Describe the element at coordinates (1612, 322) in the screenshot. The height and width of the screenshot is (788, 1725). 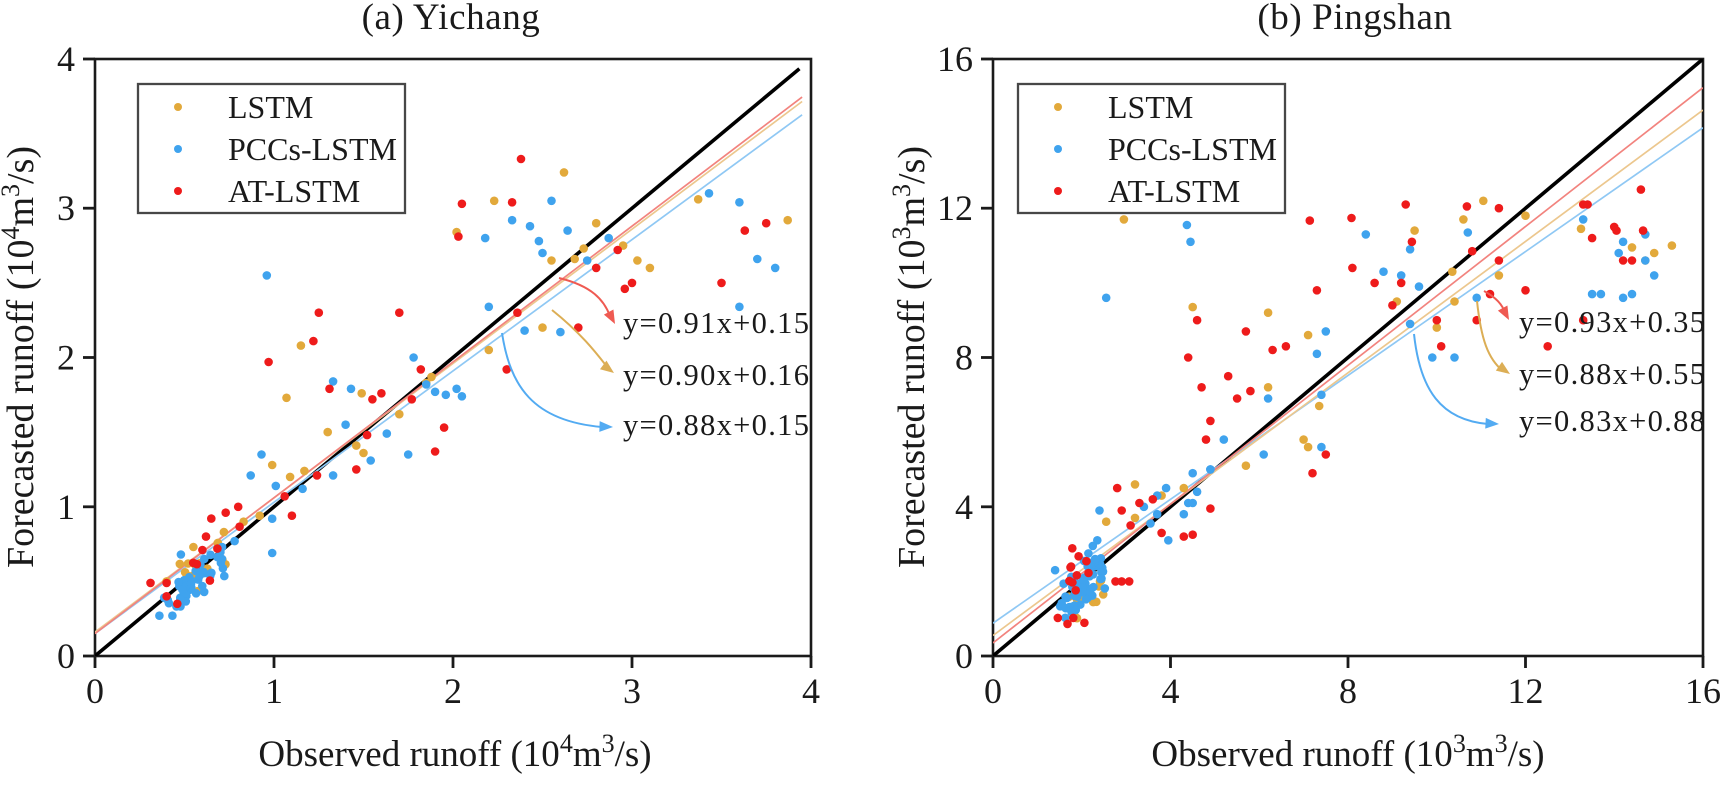
I see `svg-text: y=0.93x+0.35` at that location.